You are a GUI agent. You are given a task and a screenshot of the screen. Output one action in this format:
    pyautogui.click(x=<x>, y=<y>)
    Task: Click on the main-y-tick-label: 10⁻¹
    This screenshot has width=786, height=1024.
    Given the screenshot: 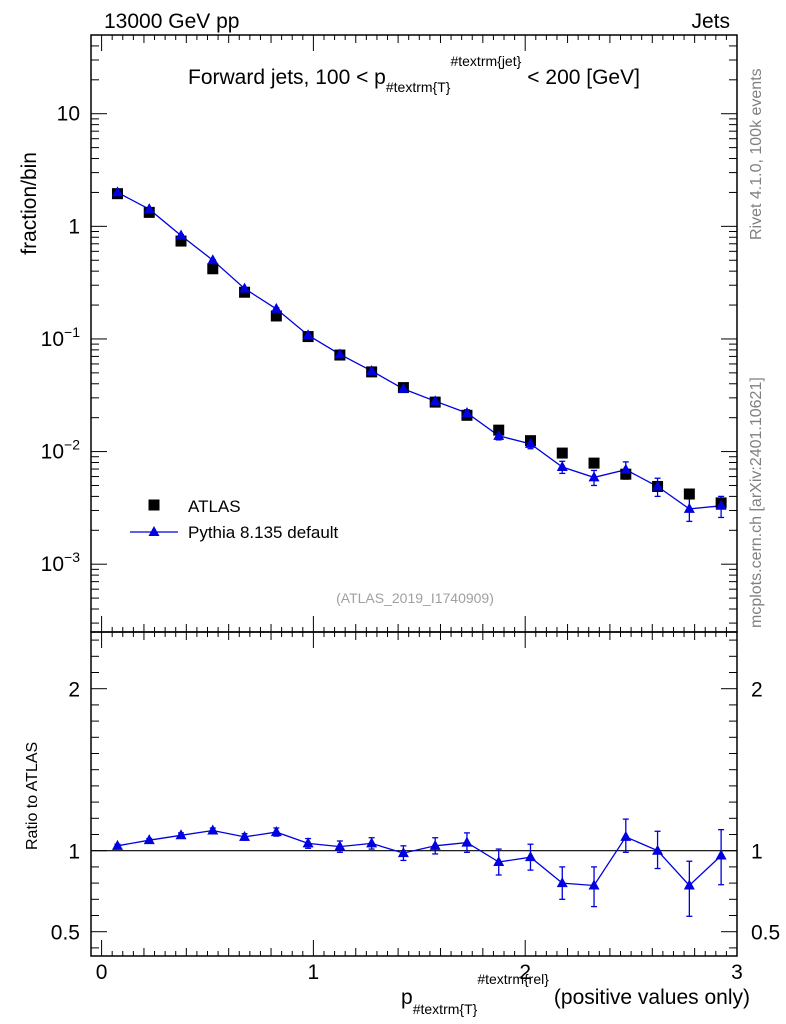 What is the action you would take?
    pyautogui.click(x=61, y=337)
    